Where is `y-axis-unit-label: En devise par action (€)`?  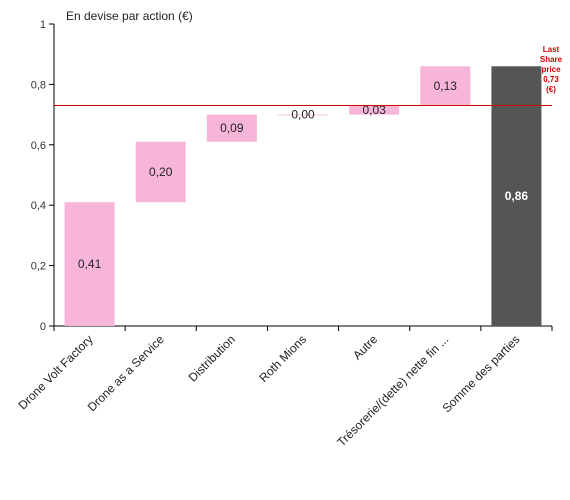
y-axis-unit-label: En devise par action (€) is located at coordinates (129, 16).